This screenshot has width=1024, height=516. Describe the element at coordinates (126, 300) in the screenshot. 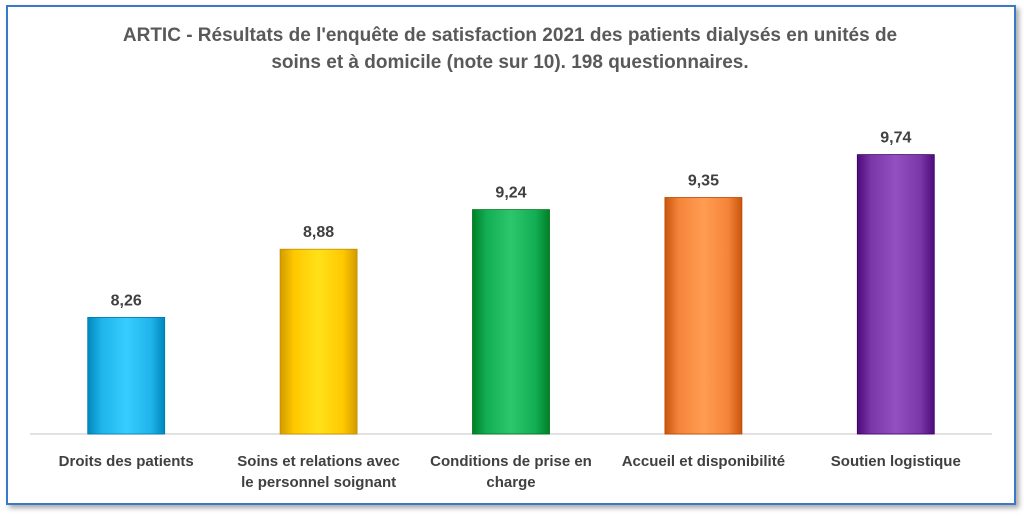

I see `value-label-1: 8,26` at that location.